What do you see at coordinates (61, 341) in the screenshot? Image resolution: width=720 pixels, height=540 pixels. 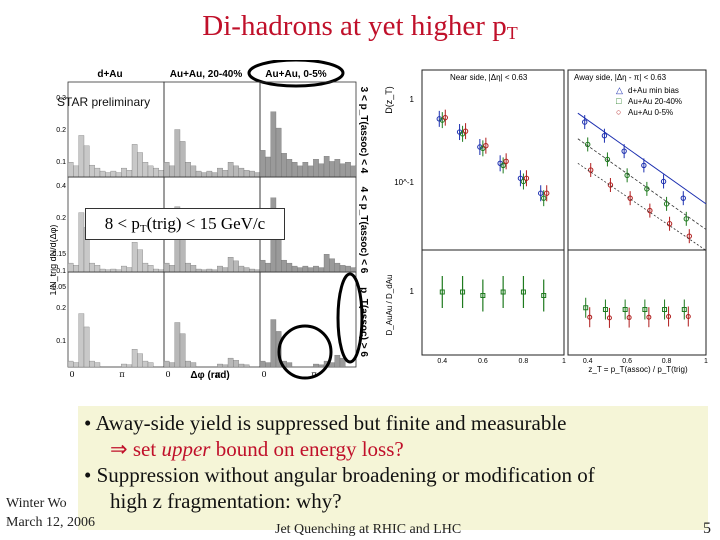 I see `left-ytick-label: 0.1` at bounding box center [61, 341].